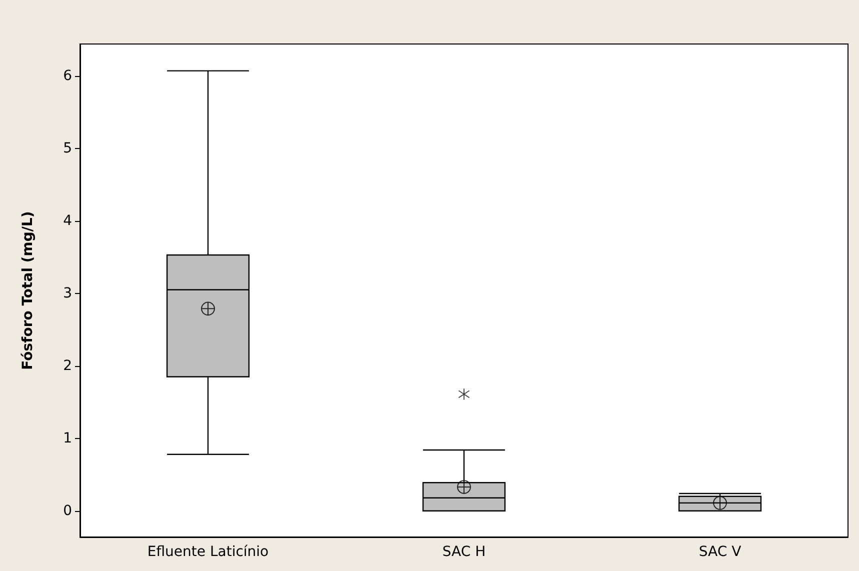 The image size is (859, 571). I want to click on y-tick-label: 0, so click(67, 510).